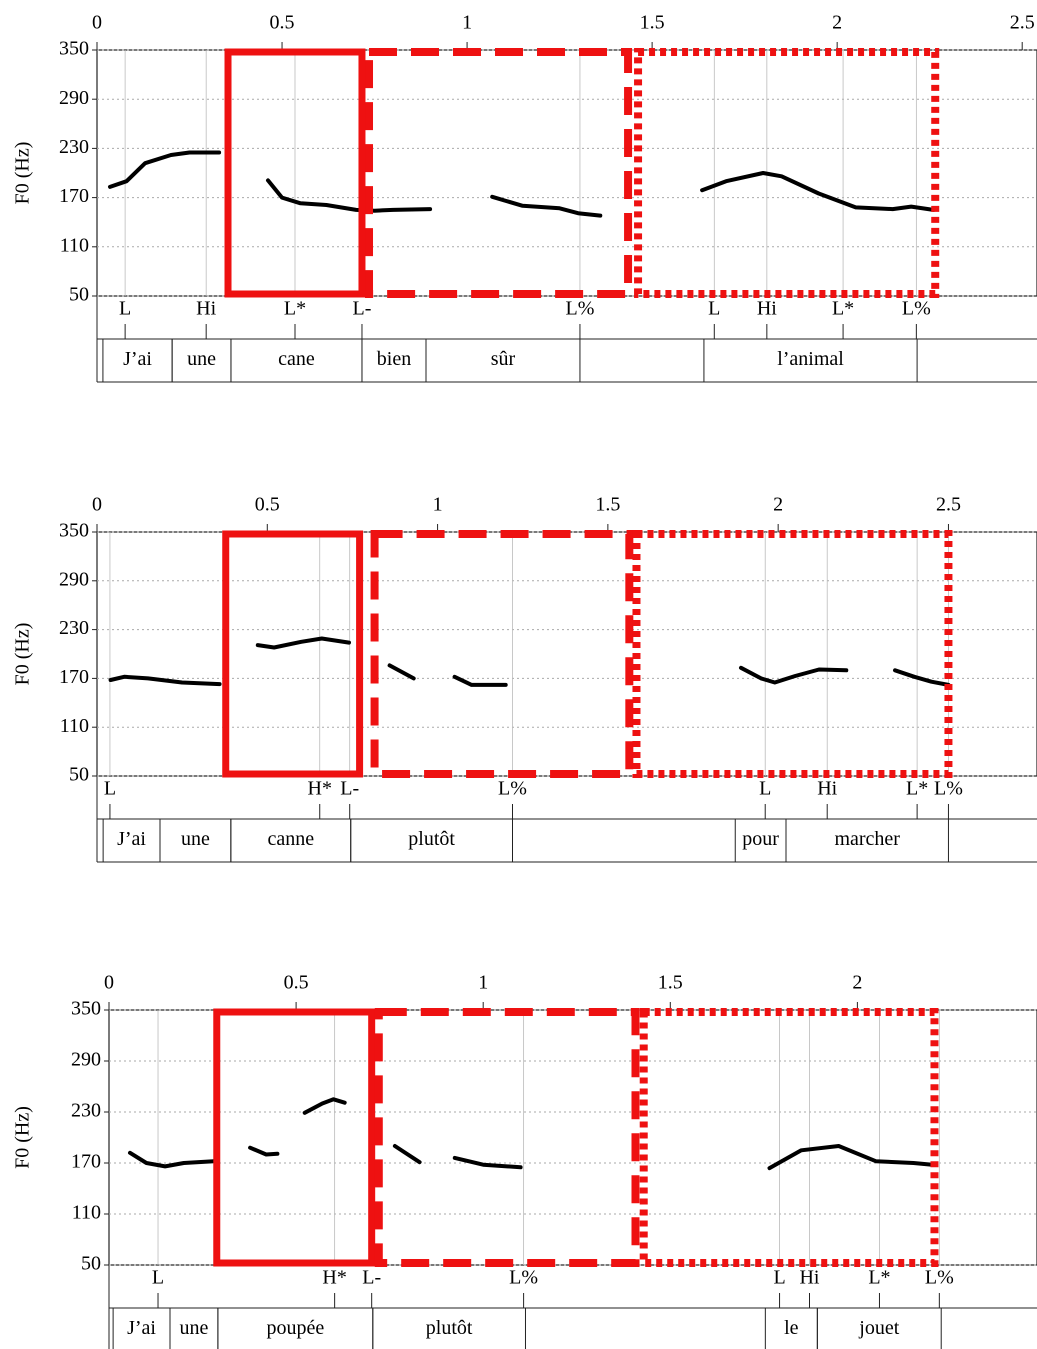 The image size is (1037, 1349). What do you see at coordinates (878, 1328) in the screenshot?
I see `word-label: jouet` at bounding box center [878, 1328].